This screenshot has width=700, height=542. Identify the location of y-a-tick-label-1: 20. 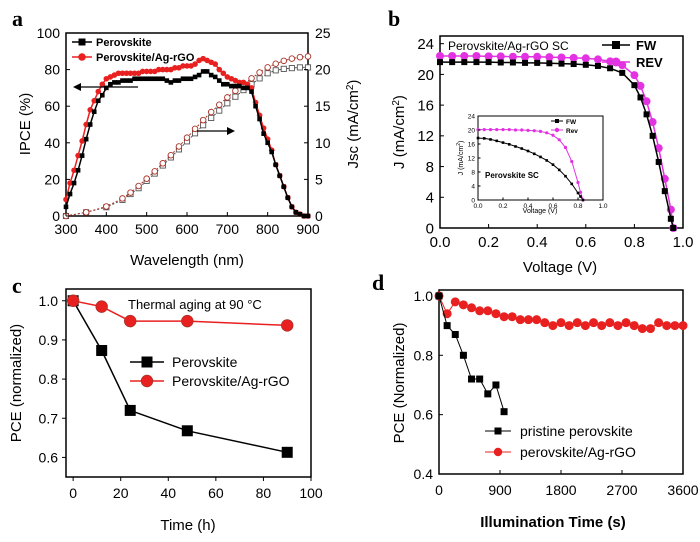
(52, 179).